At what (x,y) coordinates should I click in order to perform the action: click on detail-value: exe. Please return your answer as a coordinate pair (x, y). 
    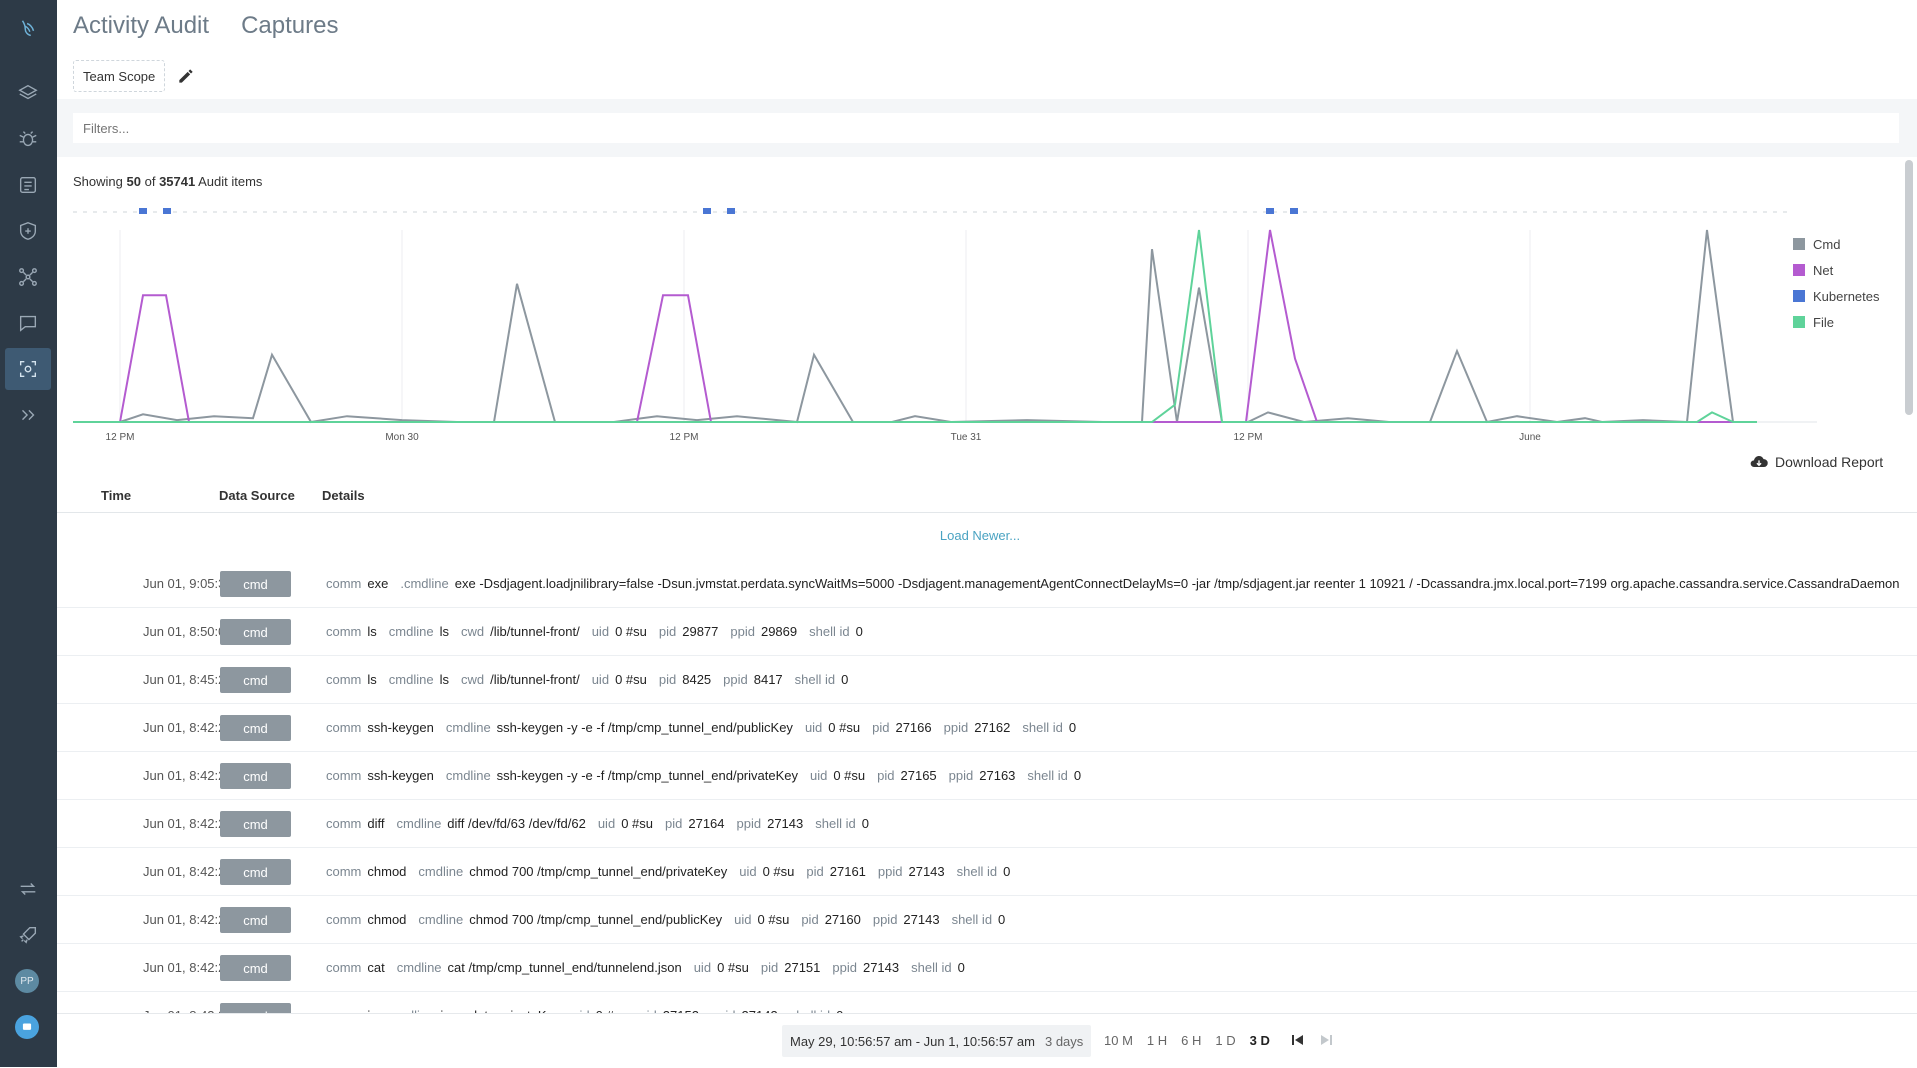
    Looking at the image, I should click on (378, 583).